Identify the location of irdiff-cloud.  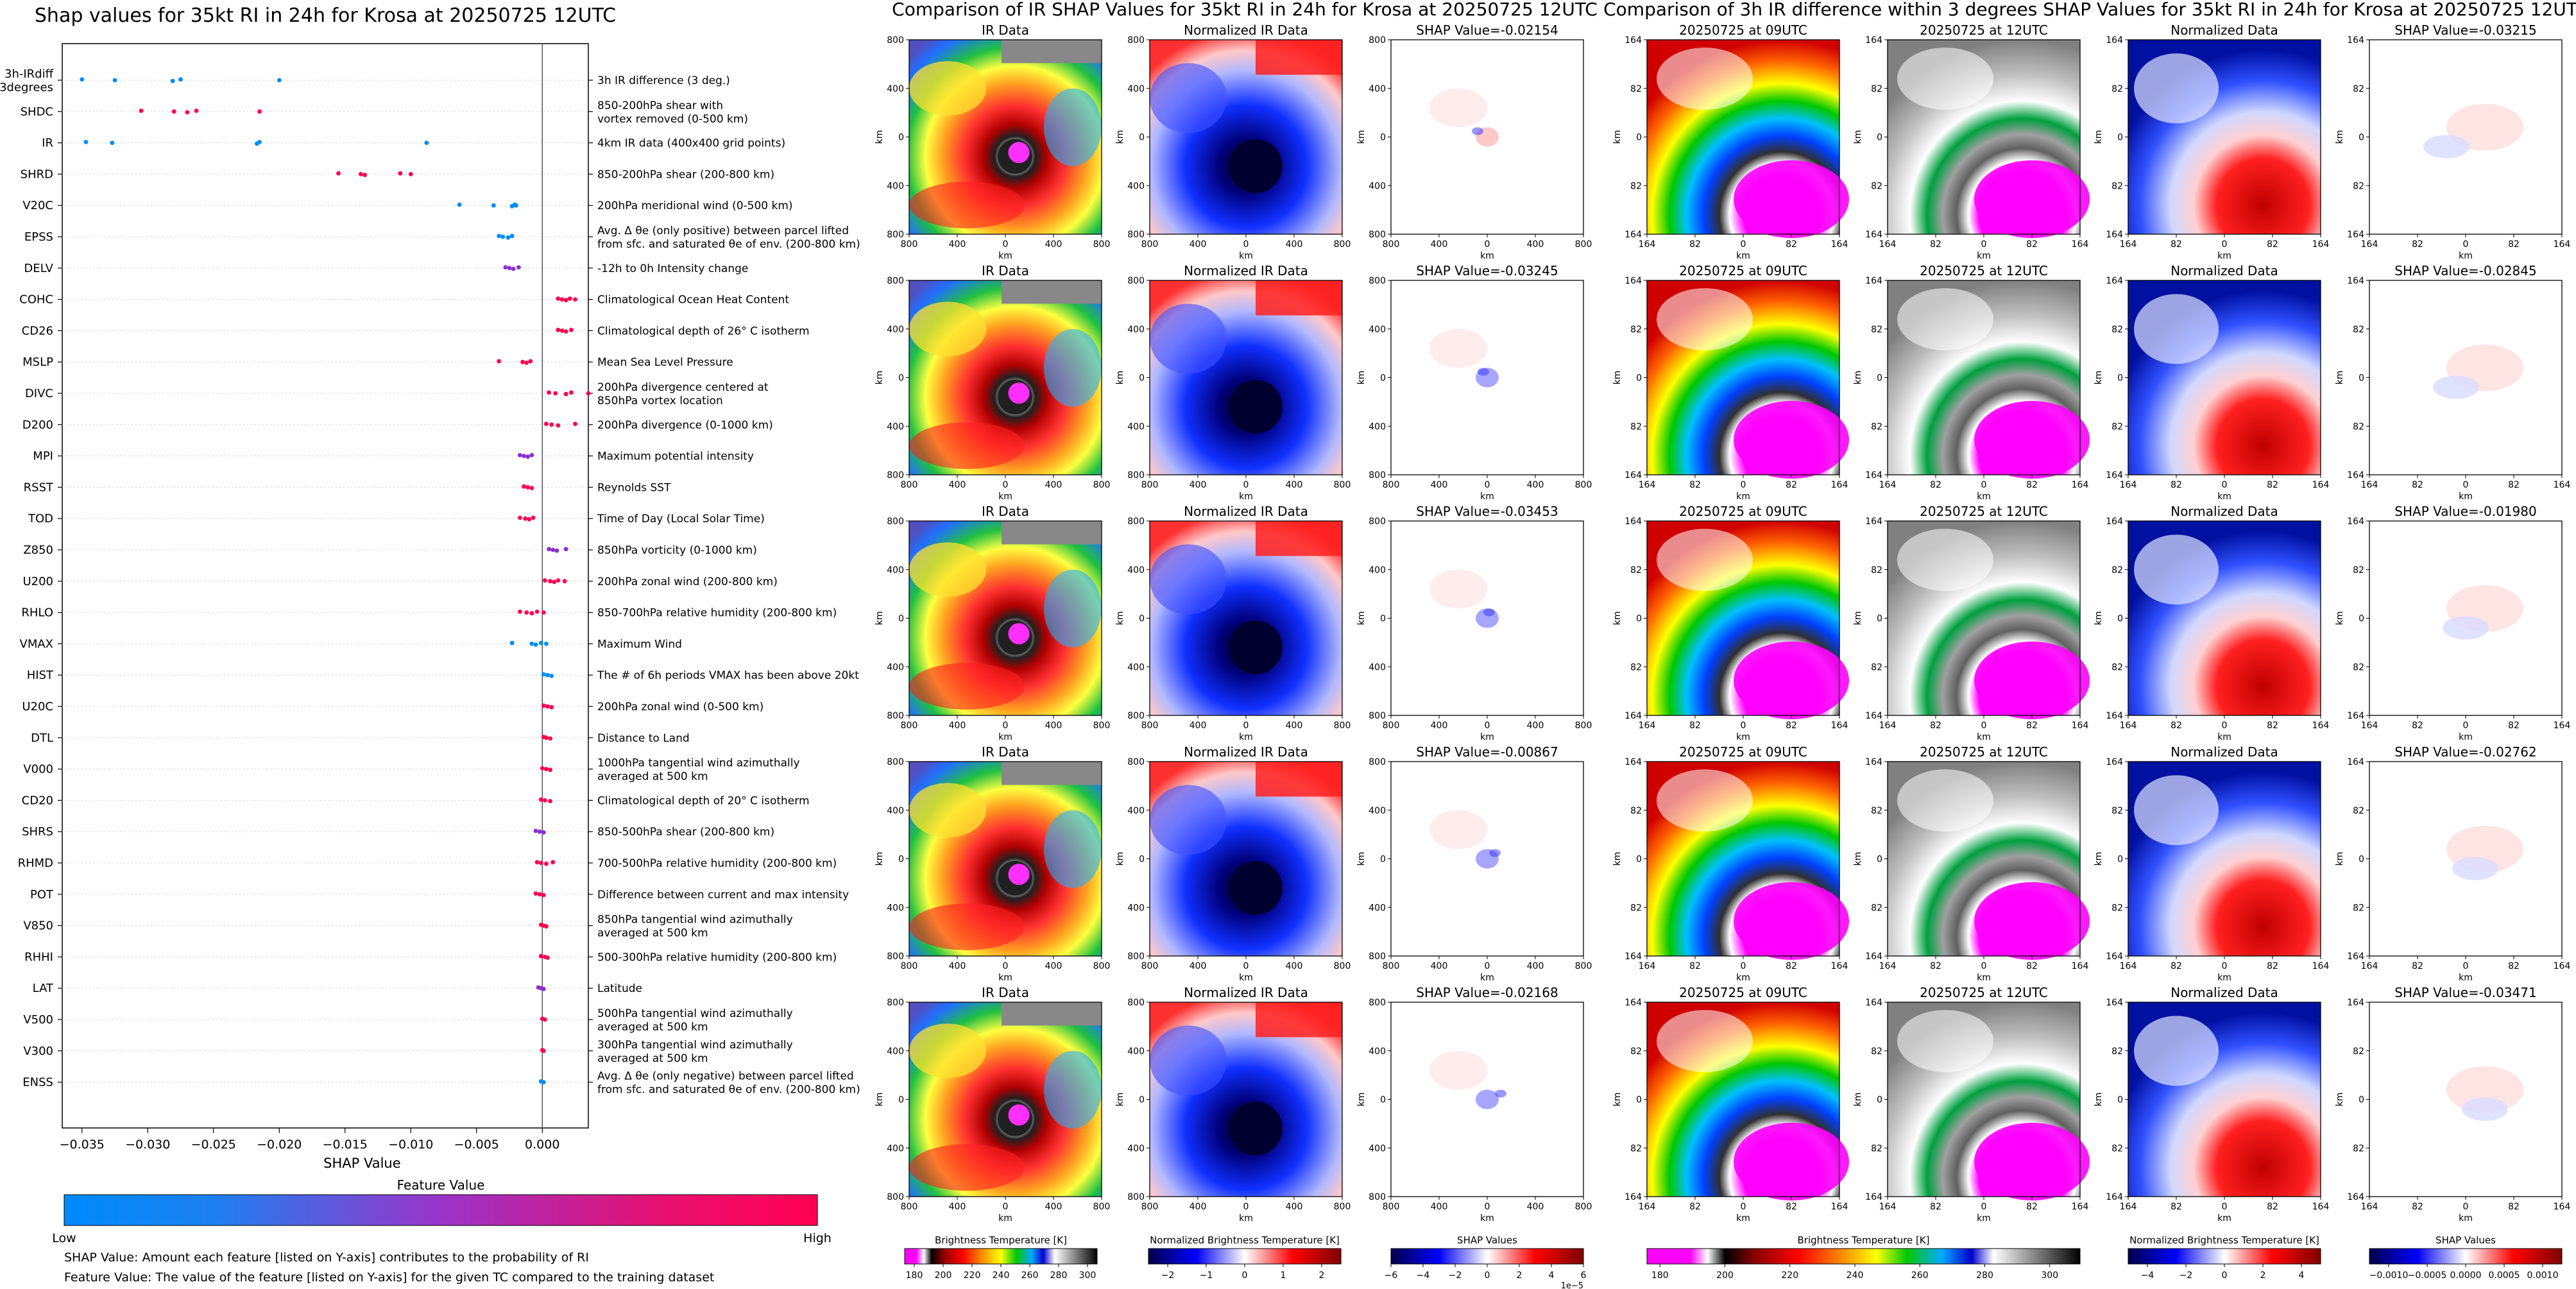
(1945, 1041).